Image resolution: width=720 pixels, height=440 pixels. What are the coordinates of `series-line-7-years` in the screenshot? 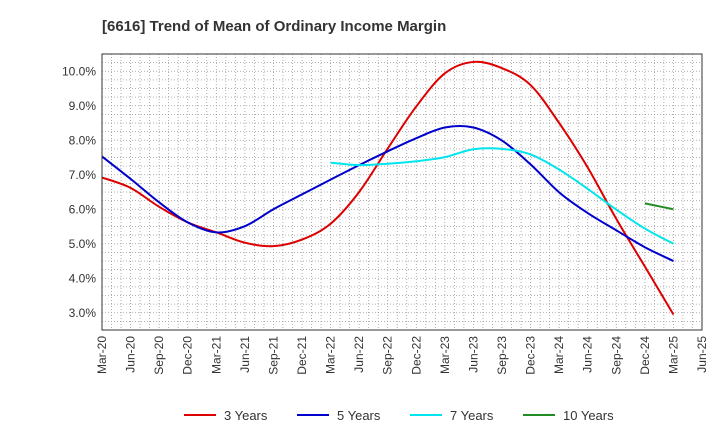 It's located at (502, 196).